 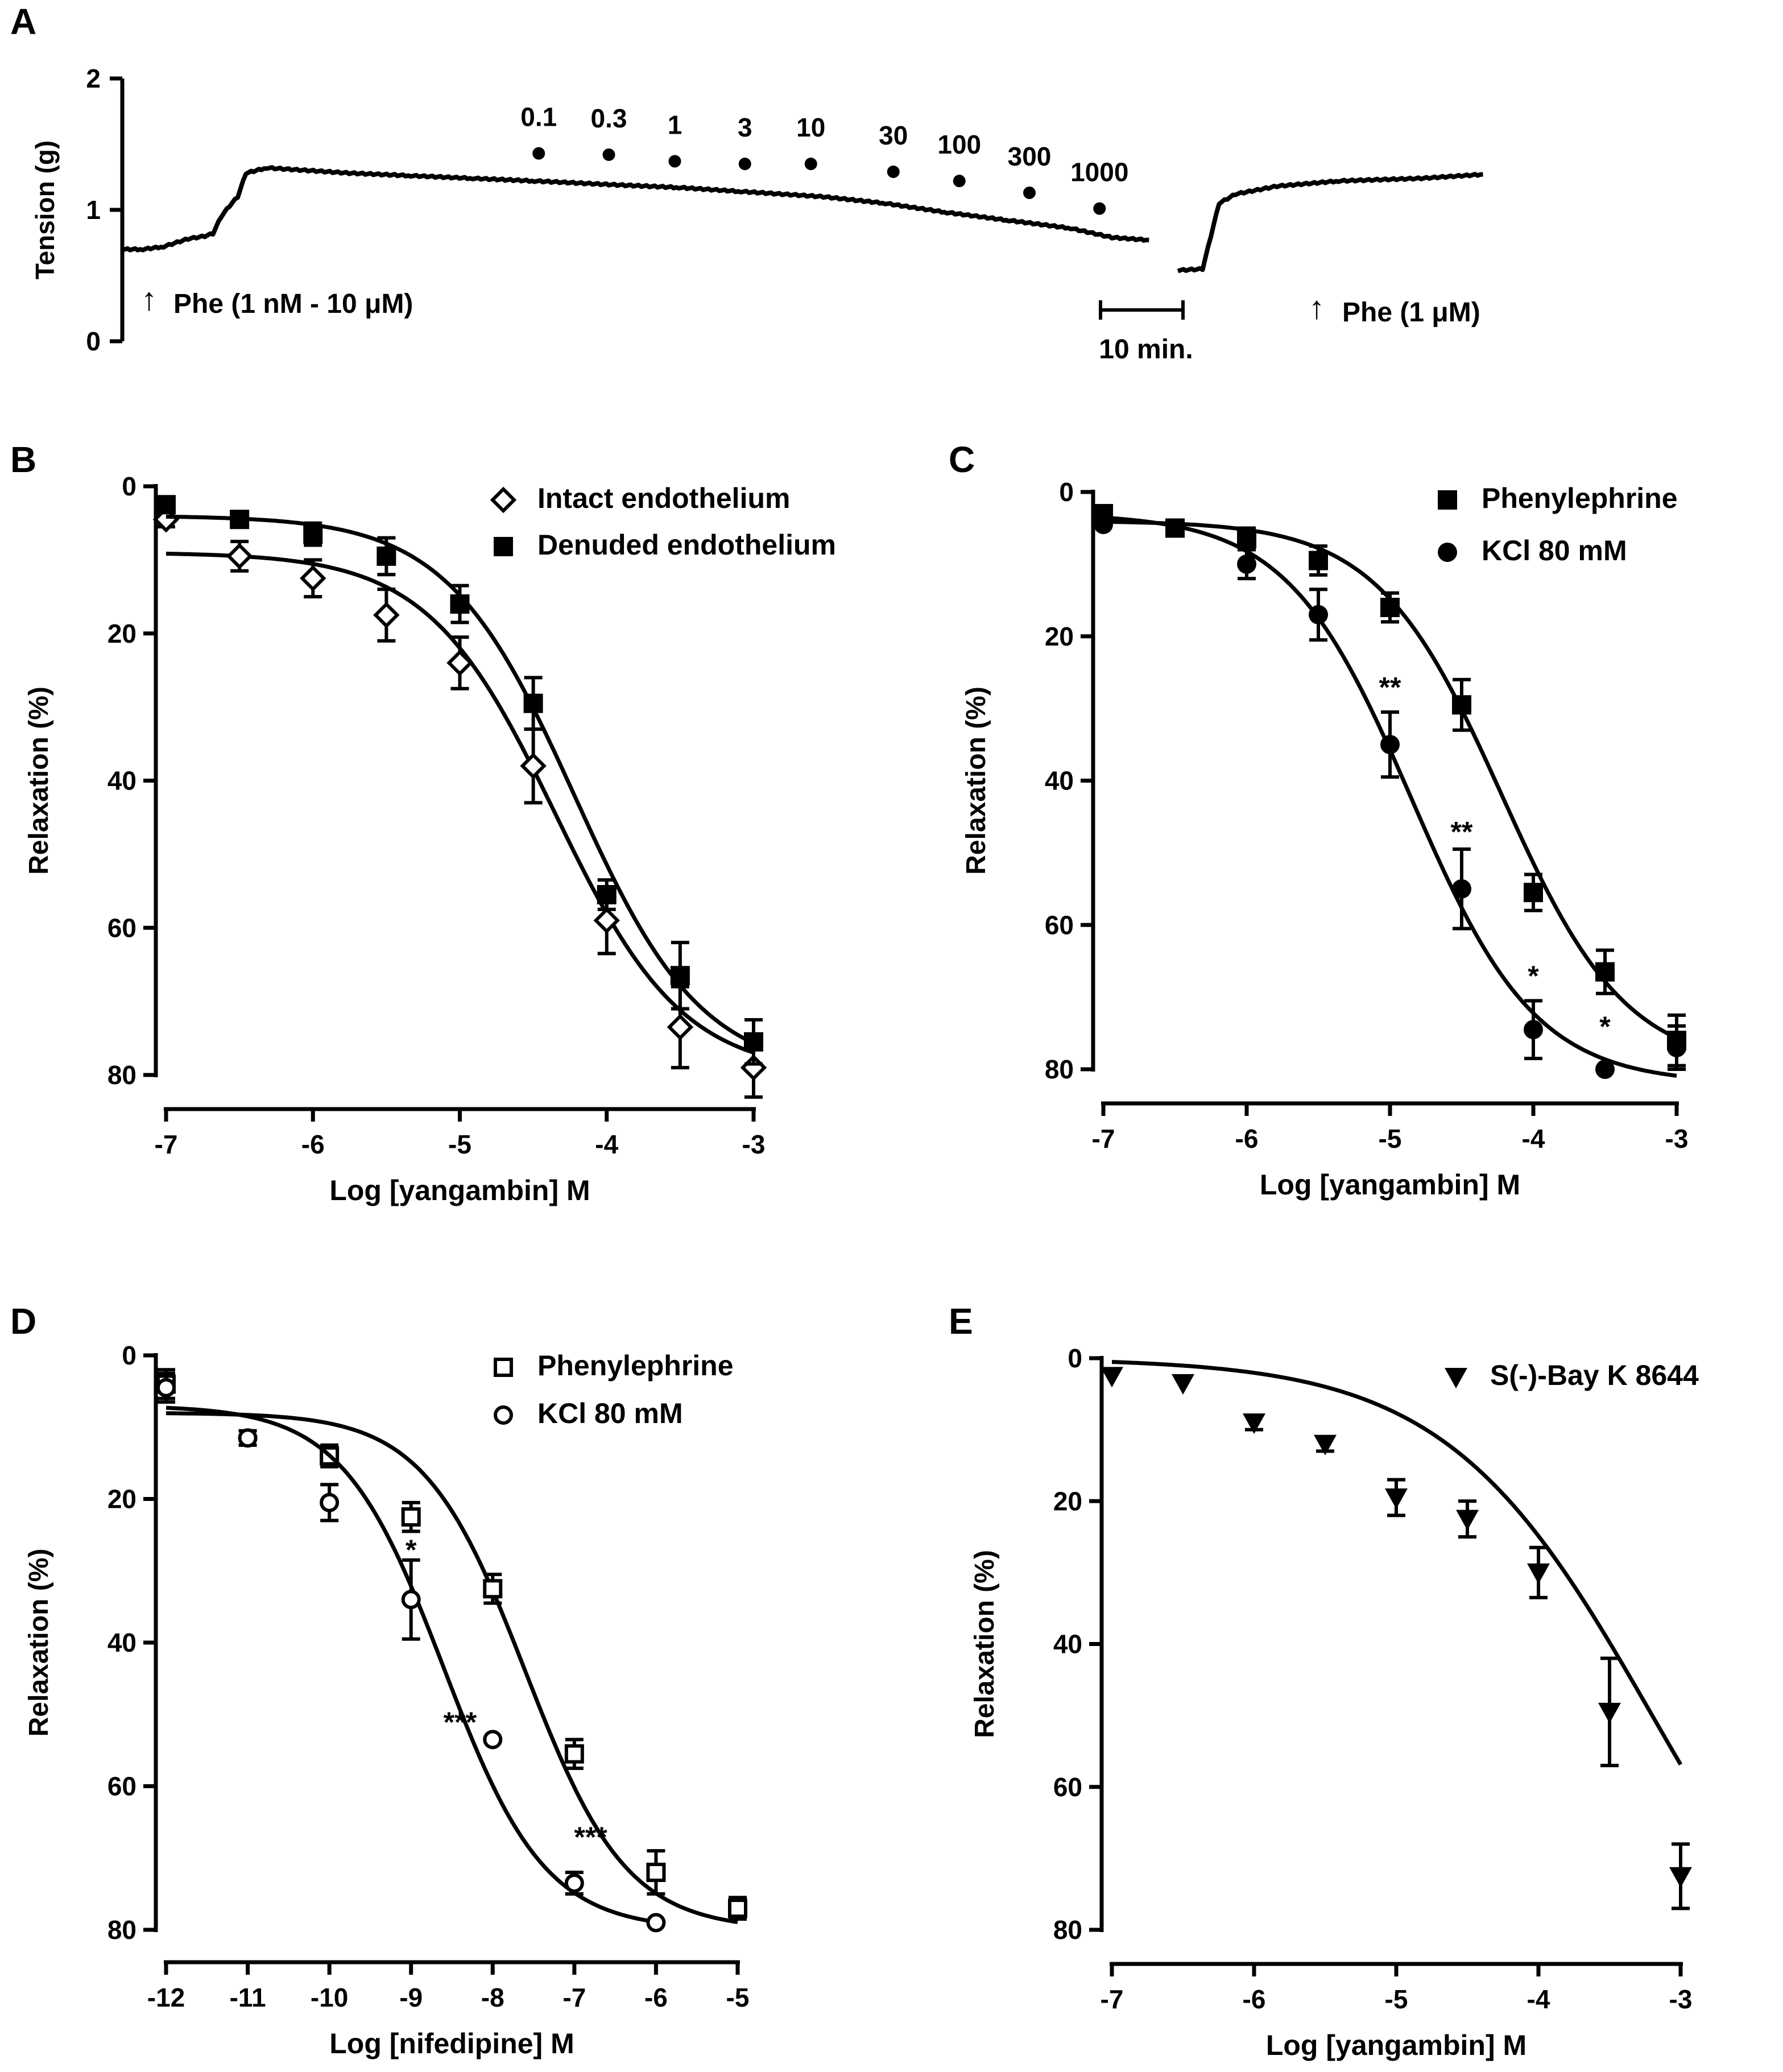 What do you see at coordinates (574, 1998) in the screenshot?
I see `x-tick-label-d: -7` at bounding box center [574, 1998].